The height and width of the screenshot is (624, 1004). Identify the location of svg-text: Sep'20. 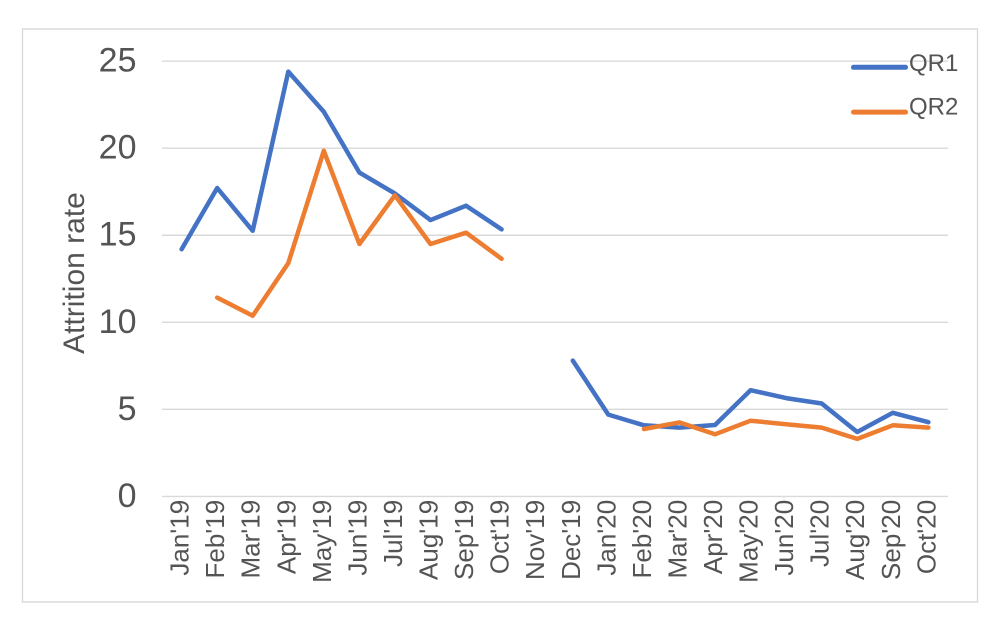
(891, 540).